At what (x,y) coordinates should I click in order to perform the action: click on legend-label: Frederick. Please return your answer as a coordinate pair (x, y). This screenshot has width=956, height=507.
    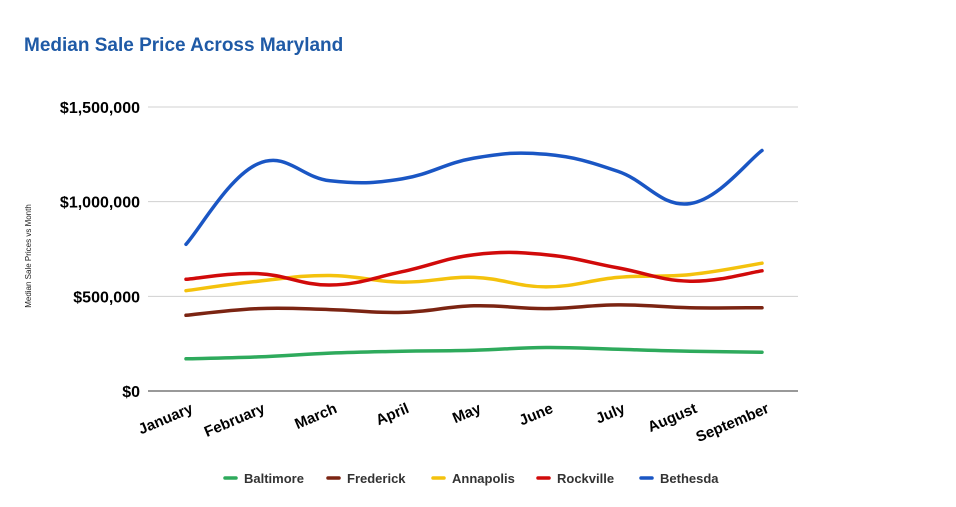
    Looking at the image, I should click on (376, 478).